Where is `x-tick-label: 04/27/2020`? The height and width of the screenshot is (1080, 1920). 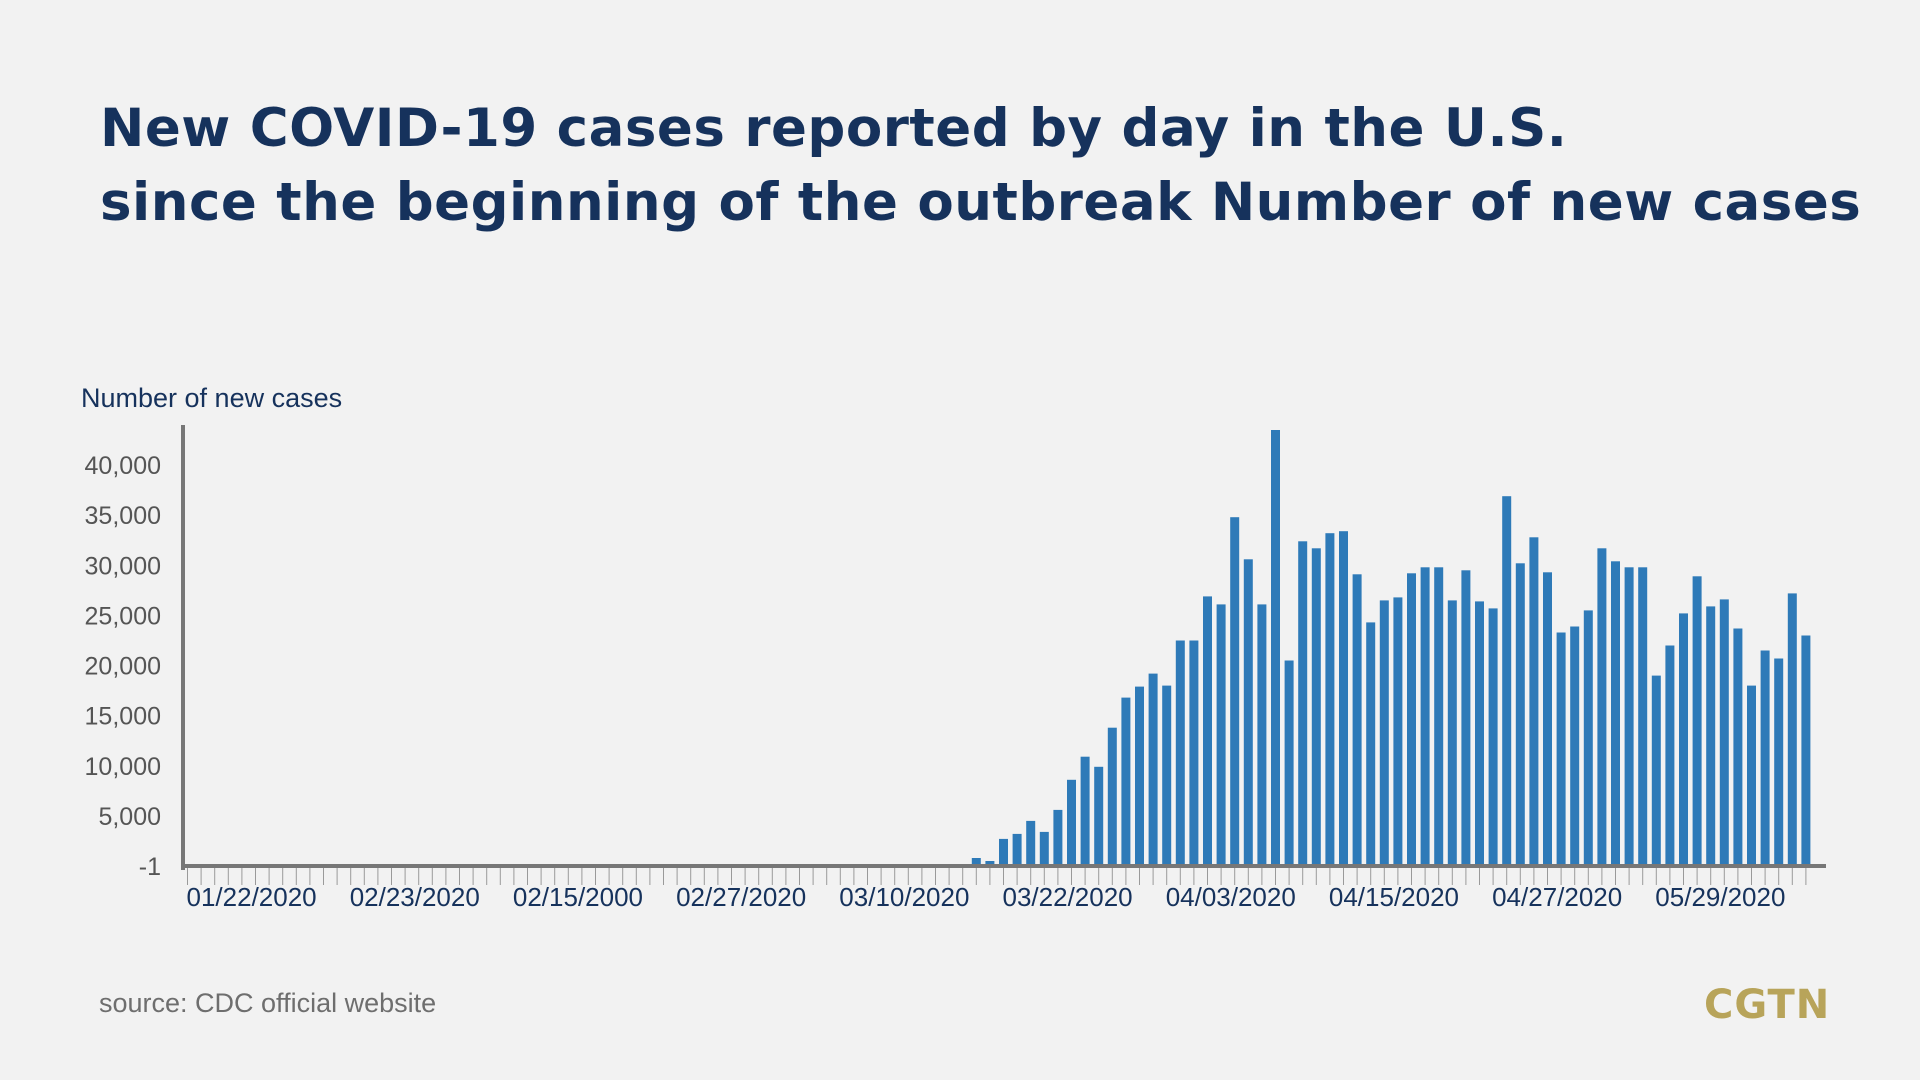
x-tick-label: 04/27/2020 is located at coordinates (1557, 897).